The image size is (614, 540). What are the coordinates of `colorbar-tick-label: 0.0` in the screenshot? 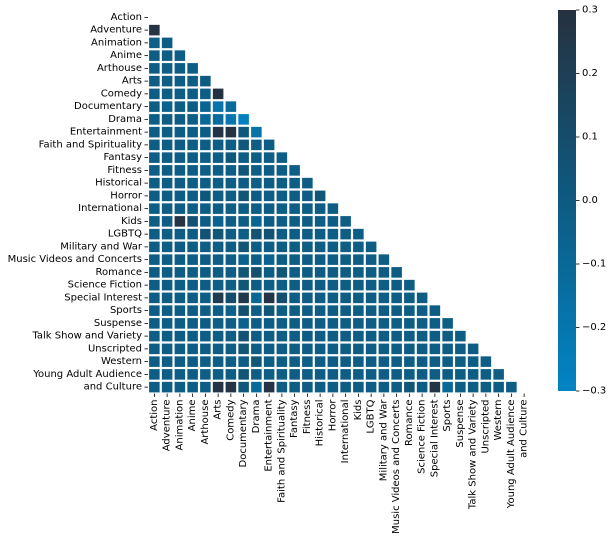 It's located at (590, 200).